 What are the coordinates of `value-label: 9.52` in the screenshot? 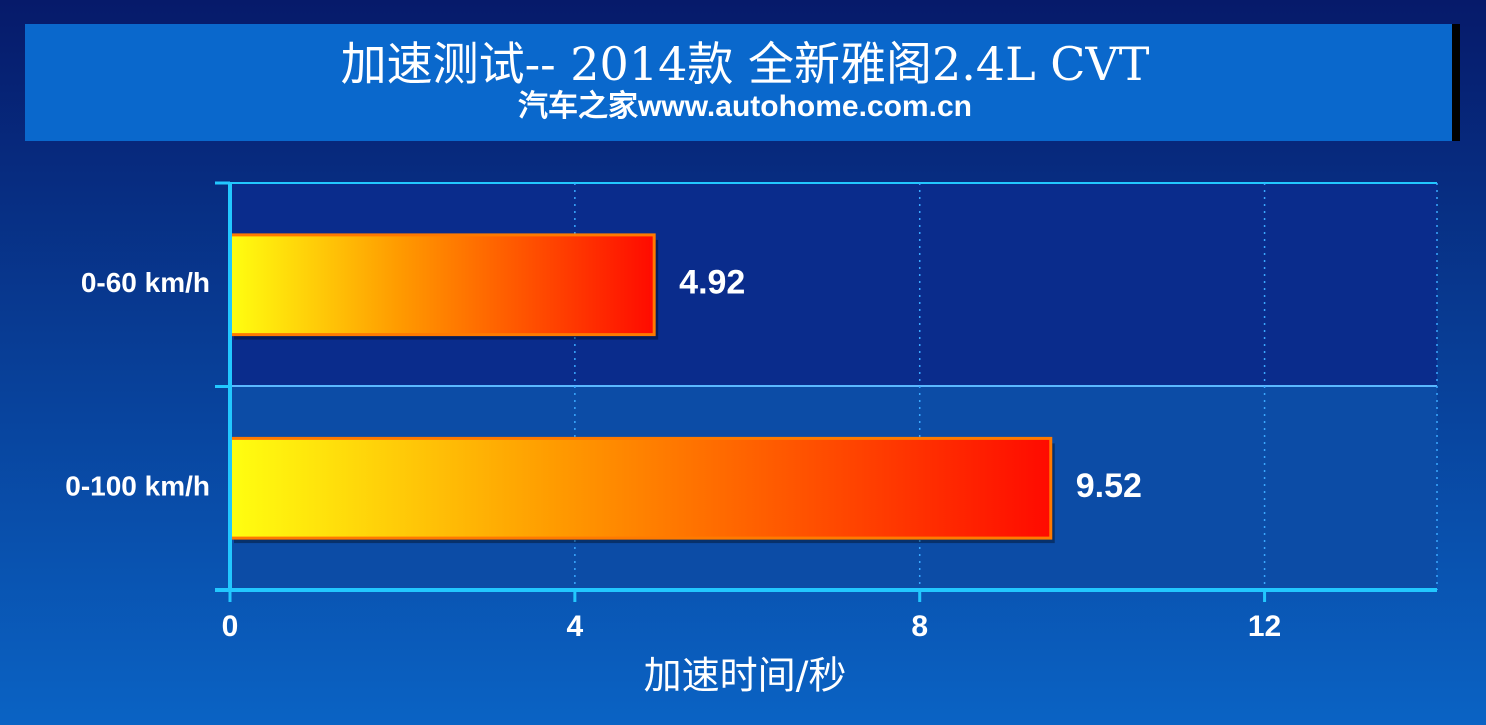 It's located at (1109, 486).